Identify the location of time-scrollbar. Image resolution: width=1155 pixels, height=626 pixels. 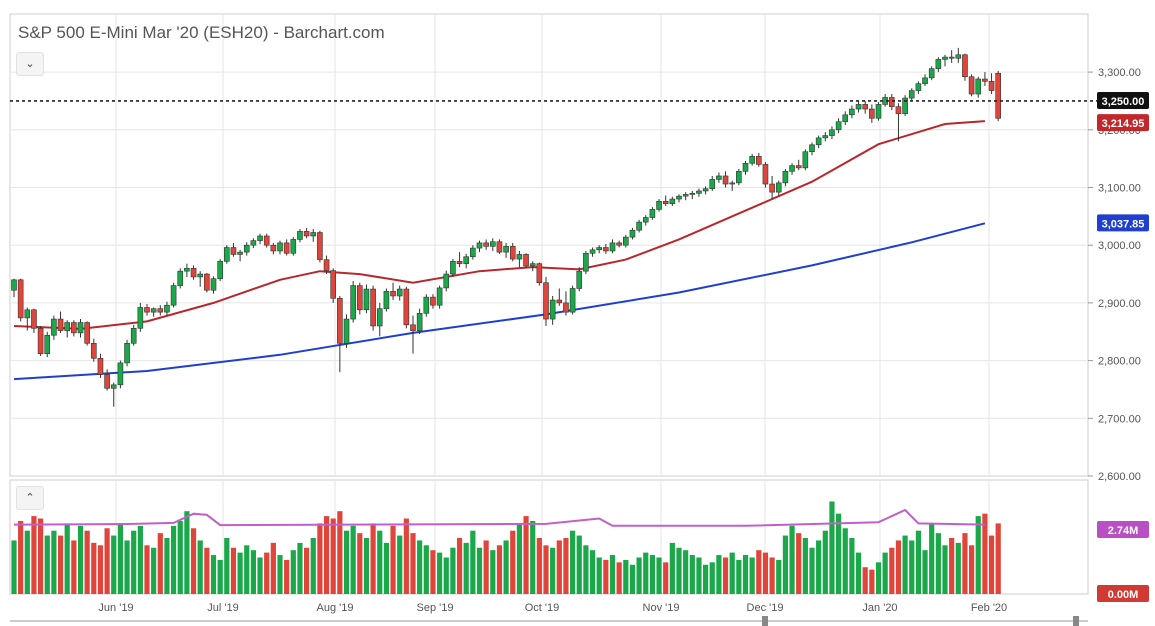
(549, 621).